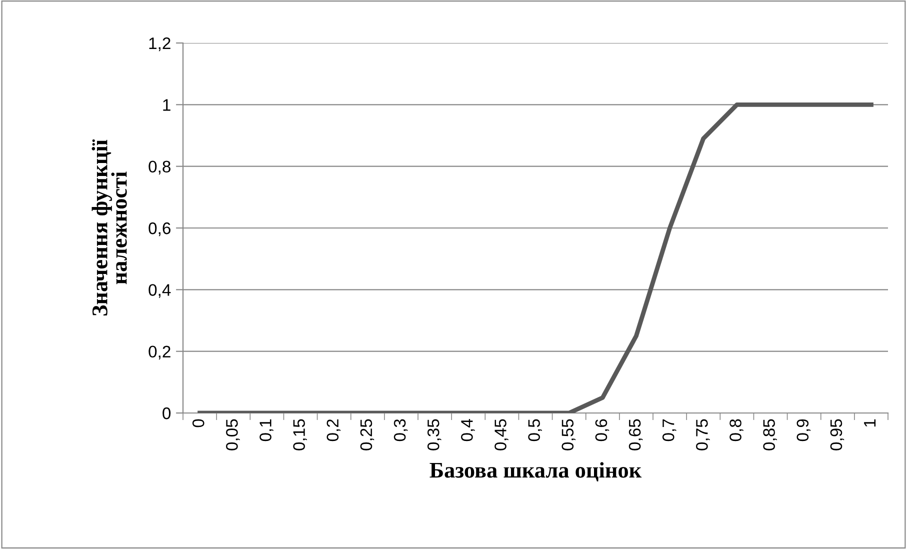 The image size is (907, 549). Describe the element at coordinates (535, 430) in the screenshot. I see `x-tick-label: 0,5` at that location.